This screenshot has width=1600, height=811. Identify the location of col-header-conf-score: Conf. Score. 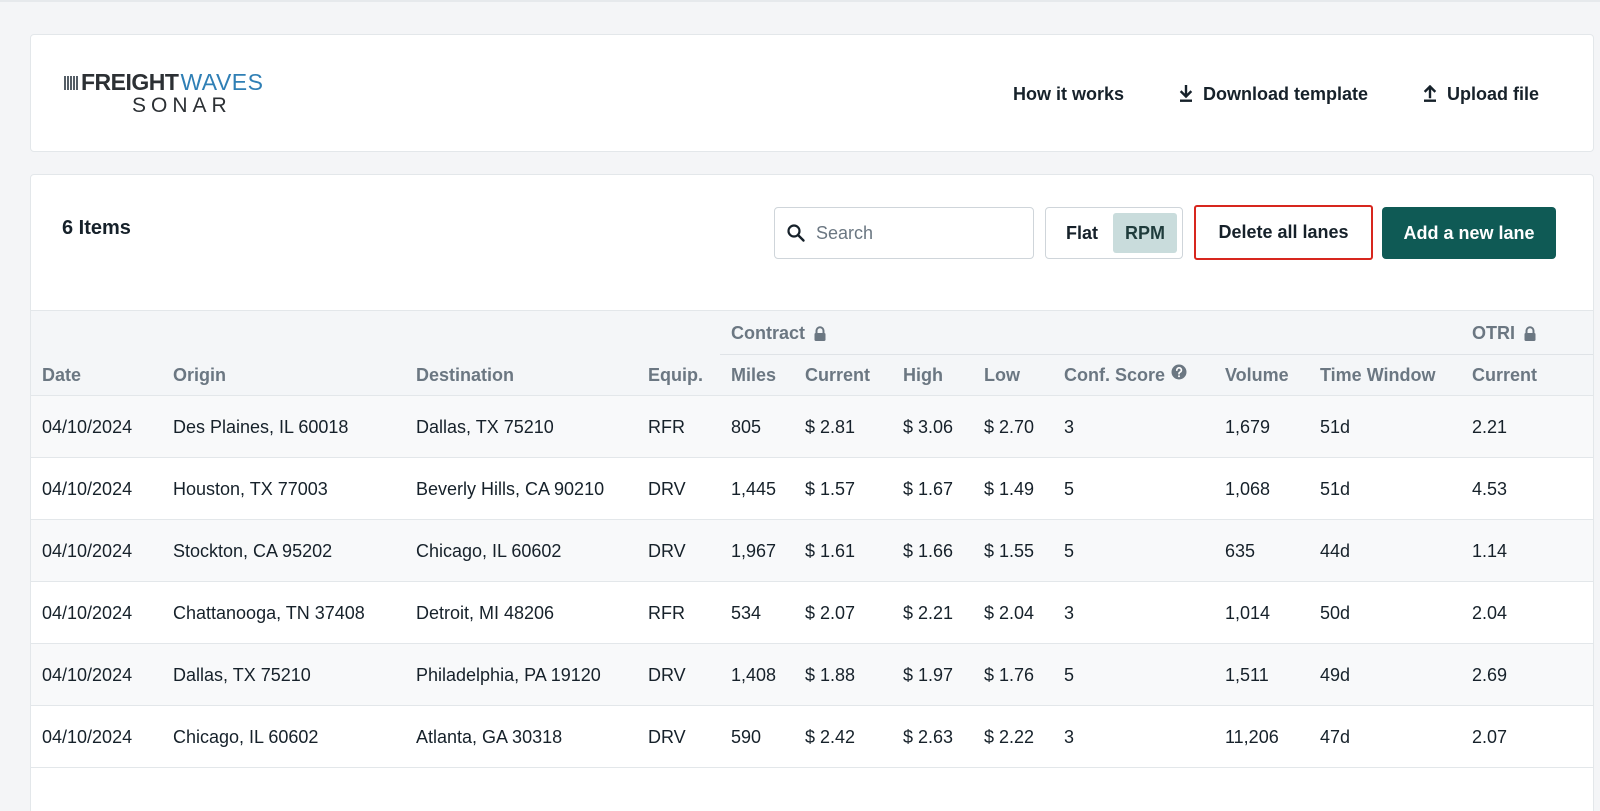
(1125, 375).